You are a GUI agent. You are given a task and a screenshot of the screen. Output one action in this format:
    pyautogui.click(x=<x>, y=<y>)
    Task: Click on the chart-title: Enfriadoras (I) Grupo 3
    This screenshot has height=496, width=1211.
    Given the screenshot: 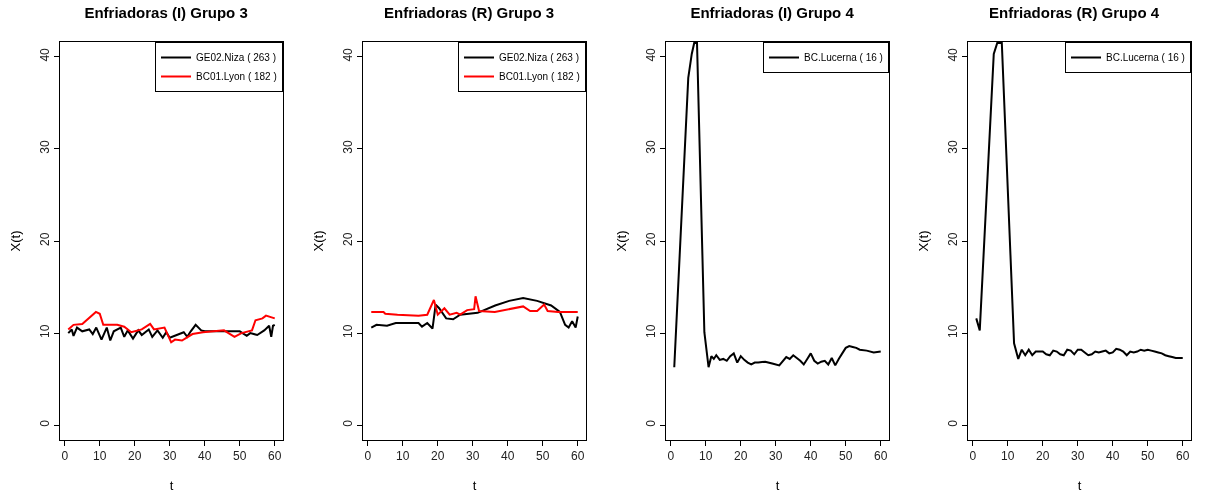 What is the action you would take?
    pyautogui.click(x=166, y=12)
    